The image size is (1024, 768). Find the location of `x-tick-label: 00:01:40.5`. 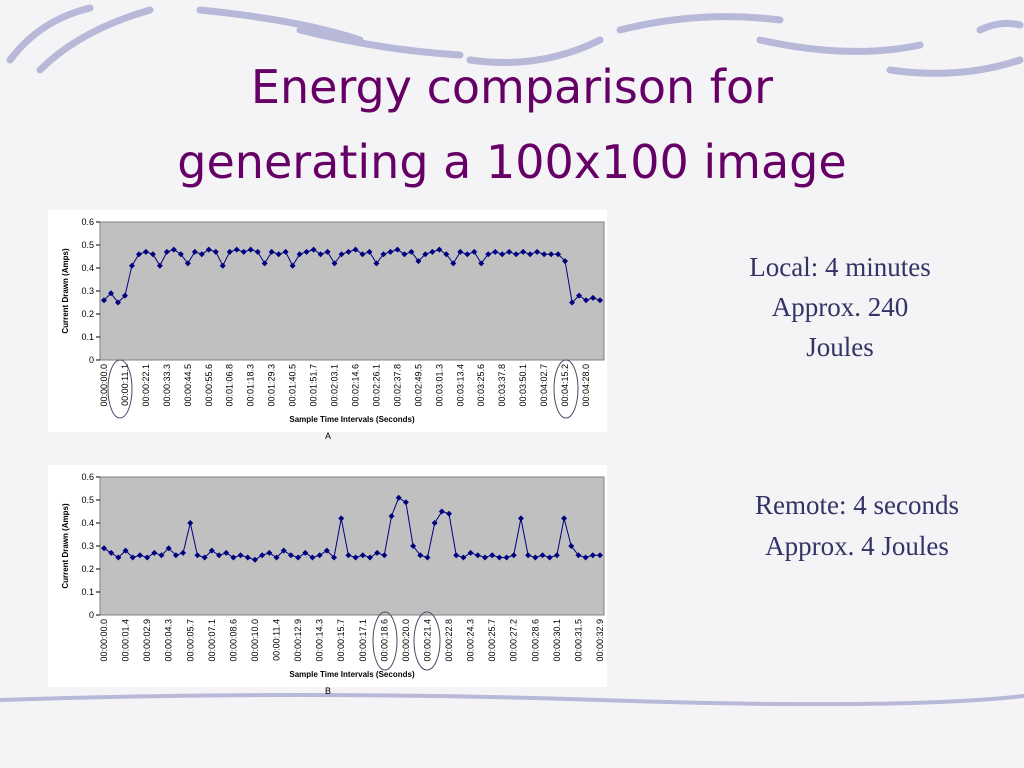

x-tick-label: 00:01:40.5 is located at coordinates (293, 385).